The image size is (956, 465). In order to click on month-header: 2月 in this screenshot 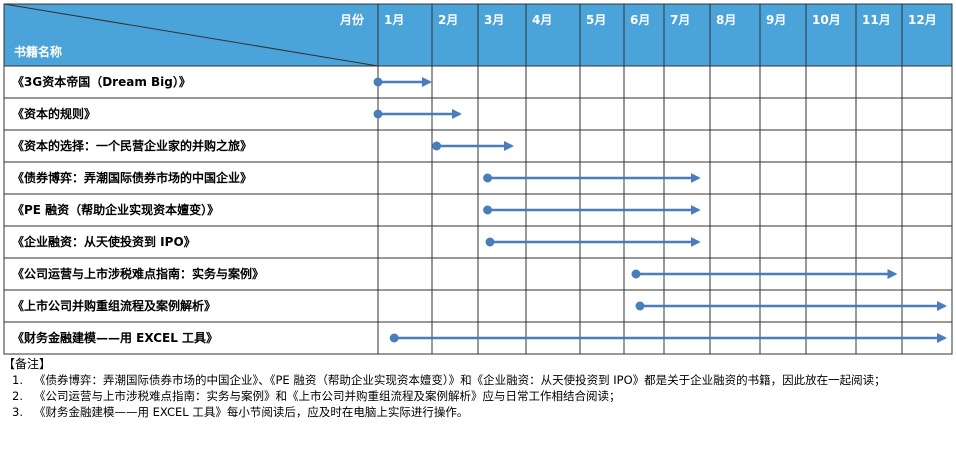, I will do `click(448, 20)`.